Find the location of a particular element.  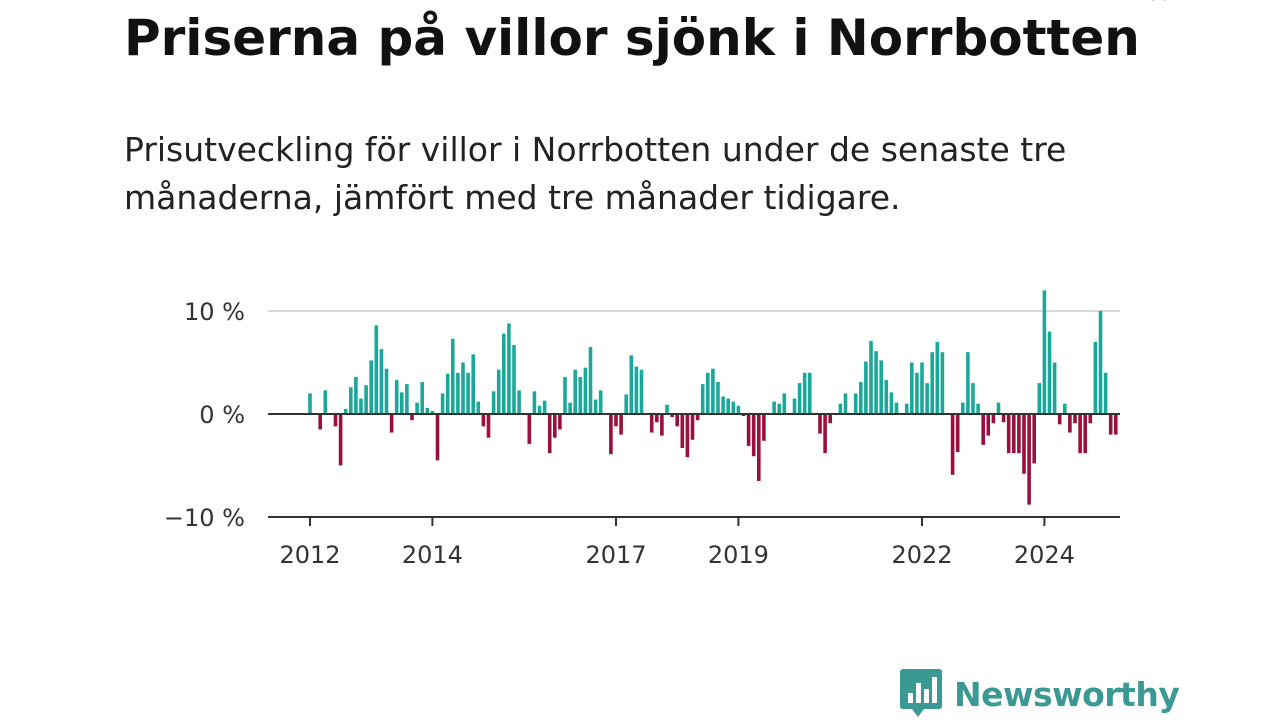

brand-name: Newsworthy is located at coordinates (1067, 694).